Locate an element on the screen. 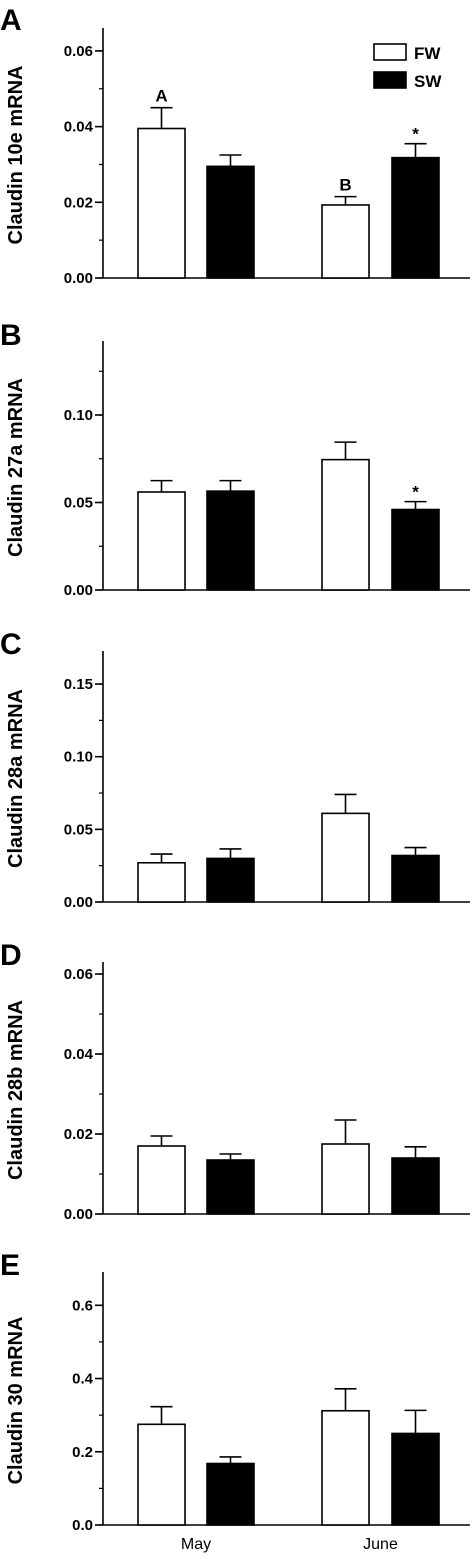 The height and width of the screenshot is (1559, 474). legend-swatch-fw is located at coordinates (390, 52).